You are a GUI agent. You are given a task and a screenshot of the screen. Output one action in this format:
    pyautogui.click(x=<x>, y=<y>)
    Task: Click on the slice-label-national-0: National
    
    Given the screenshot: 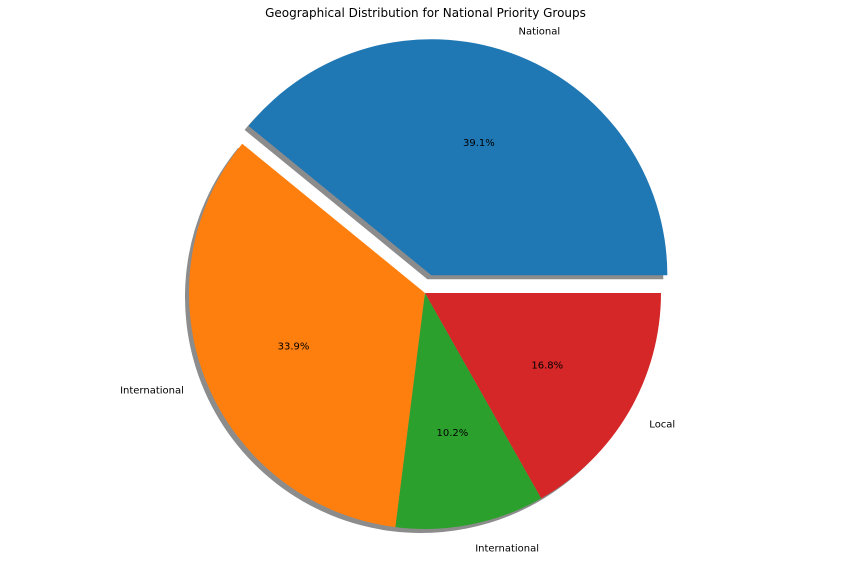 What is the action you would take?
    pyautogui.click(x=540, y=32)
    